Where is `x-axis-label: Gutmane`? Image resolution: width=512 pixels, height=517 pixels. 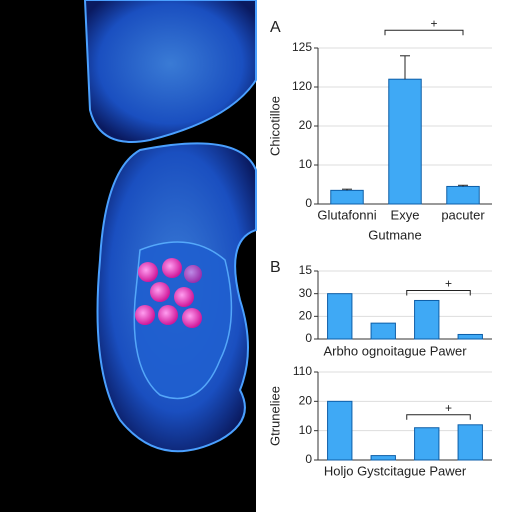
x-axis-label: Gutmane is located at coordinates (394, 234).